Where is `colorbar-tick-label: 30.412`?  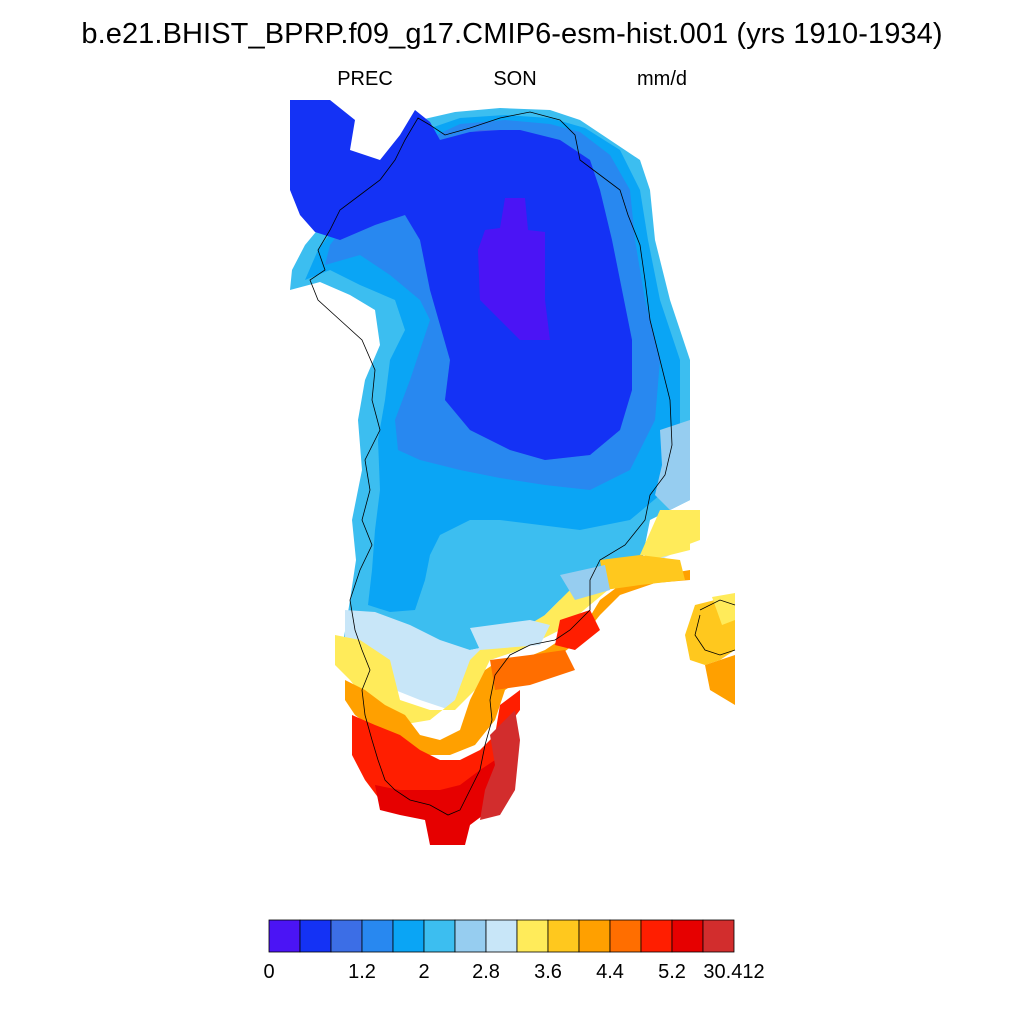
colorbar-tick-label: 30.412 is located at coordinates (734, 972).